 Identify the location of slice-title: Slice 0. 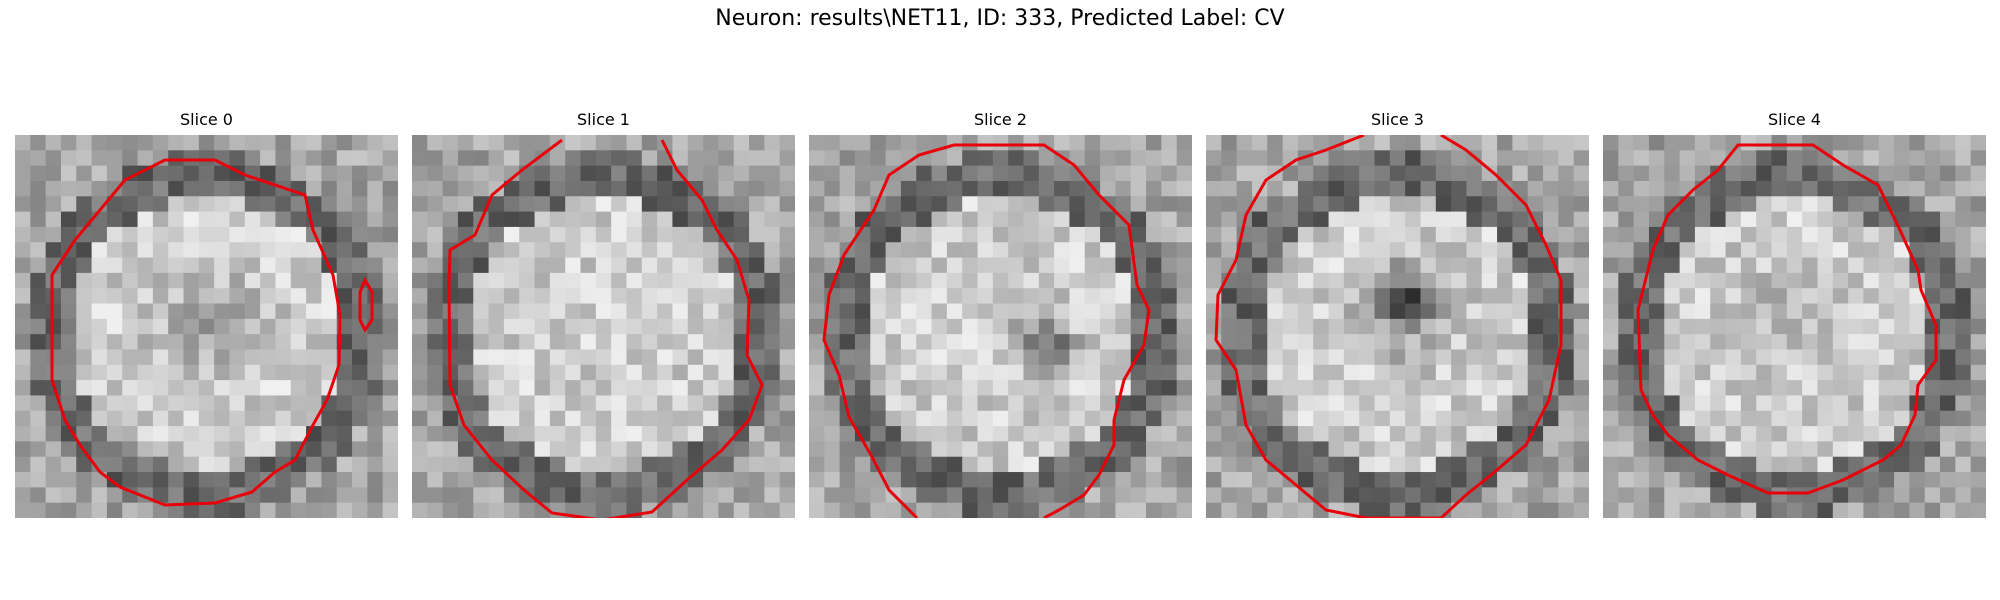
(206, 119).